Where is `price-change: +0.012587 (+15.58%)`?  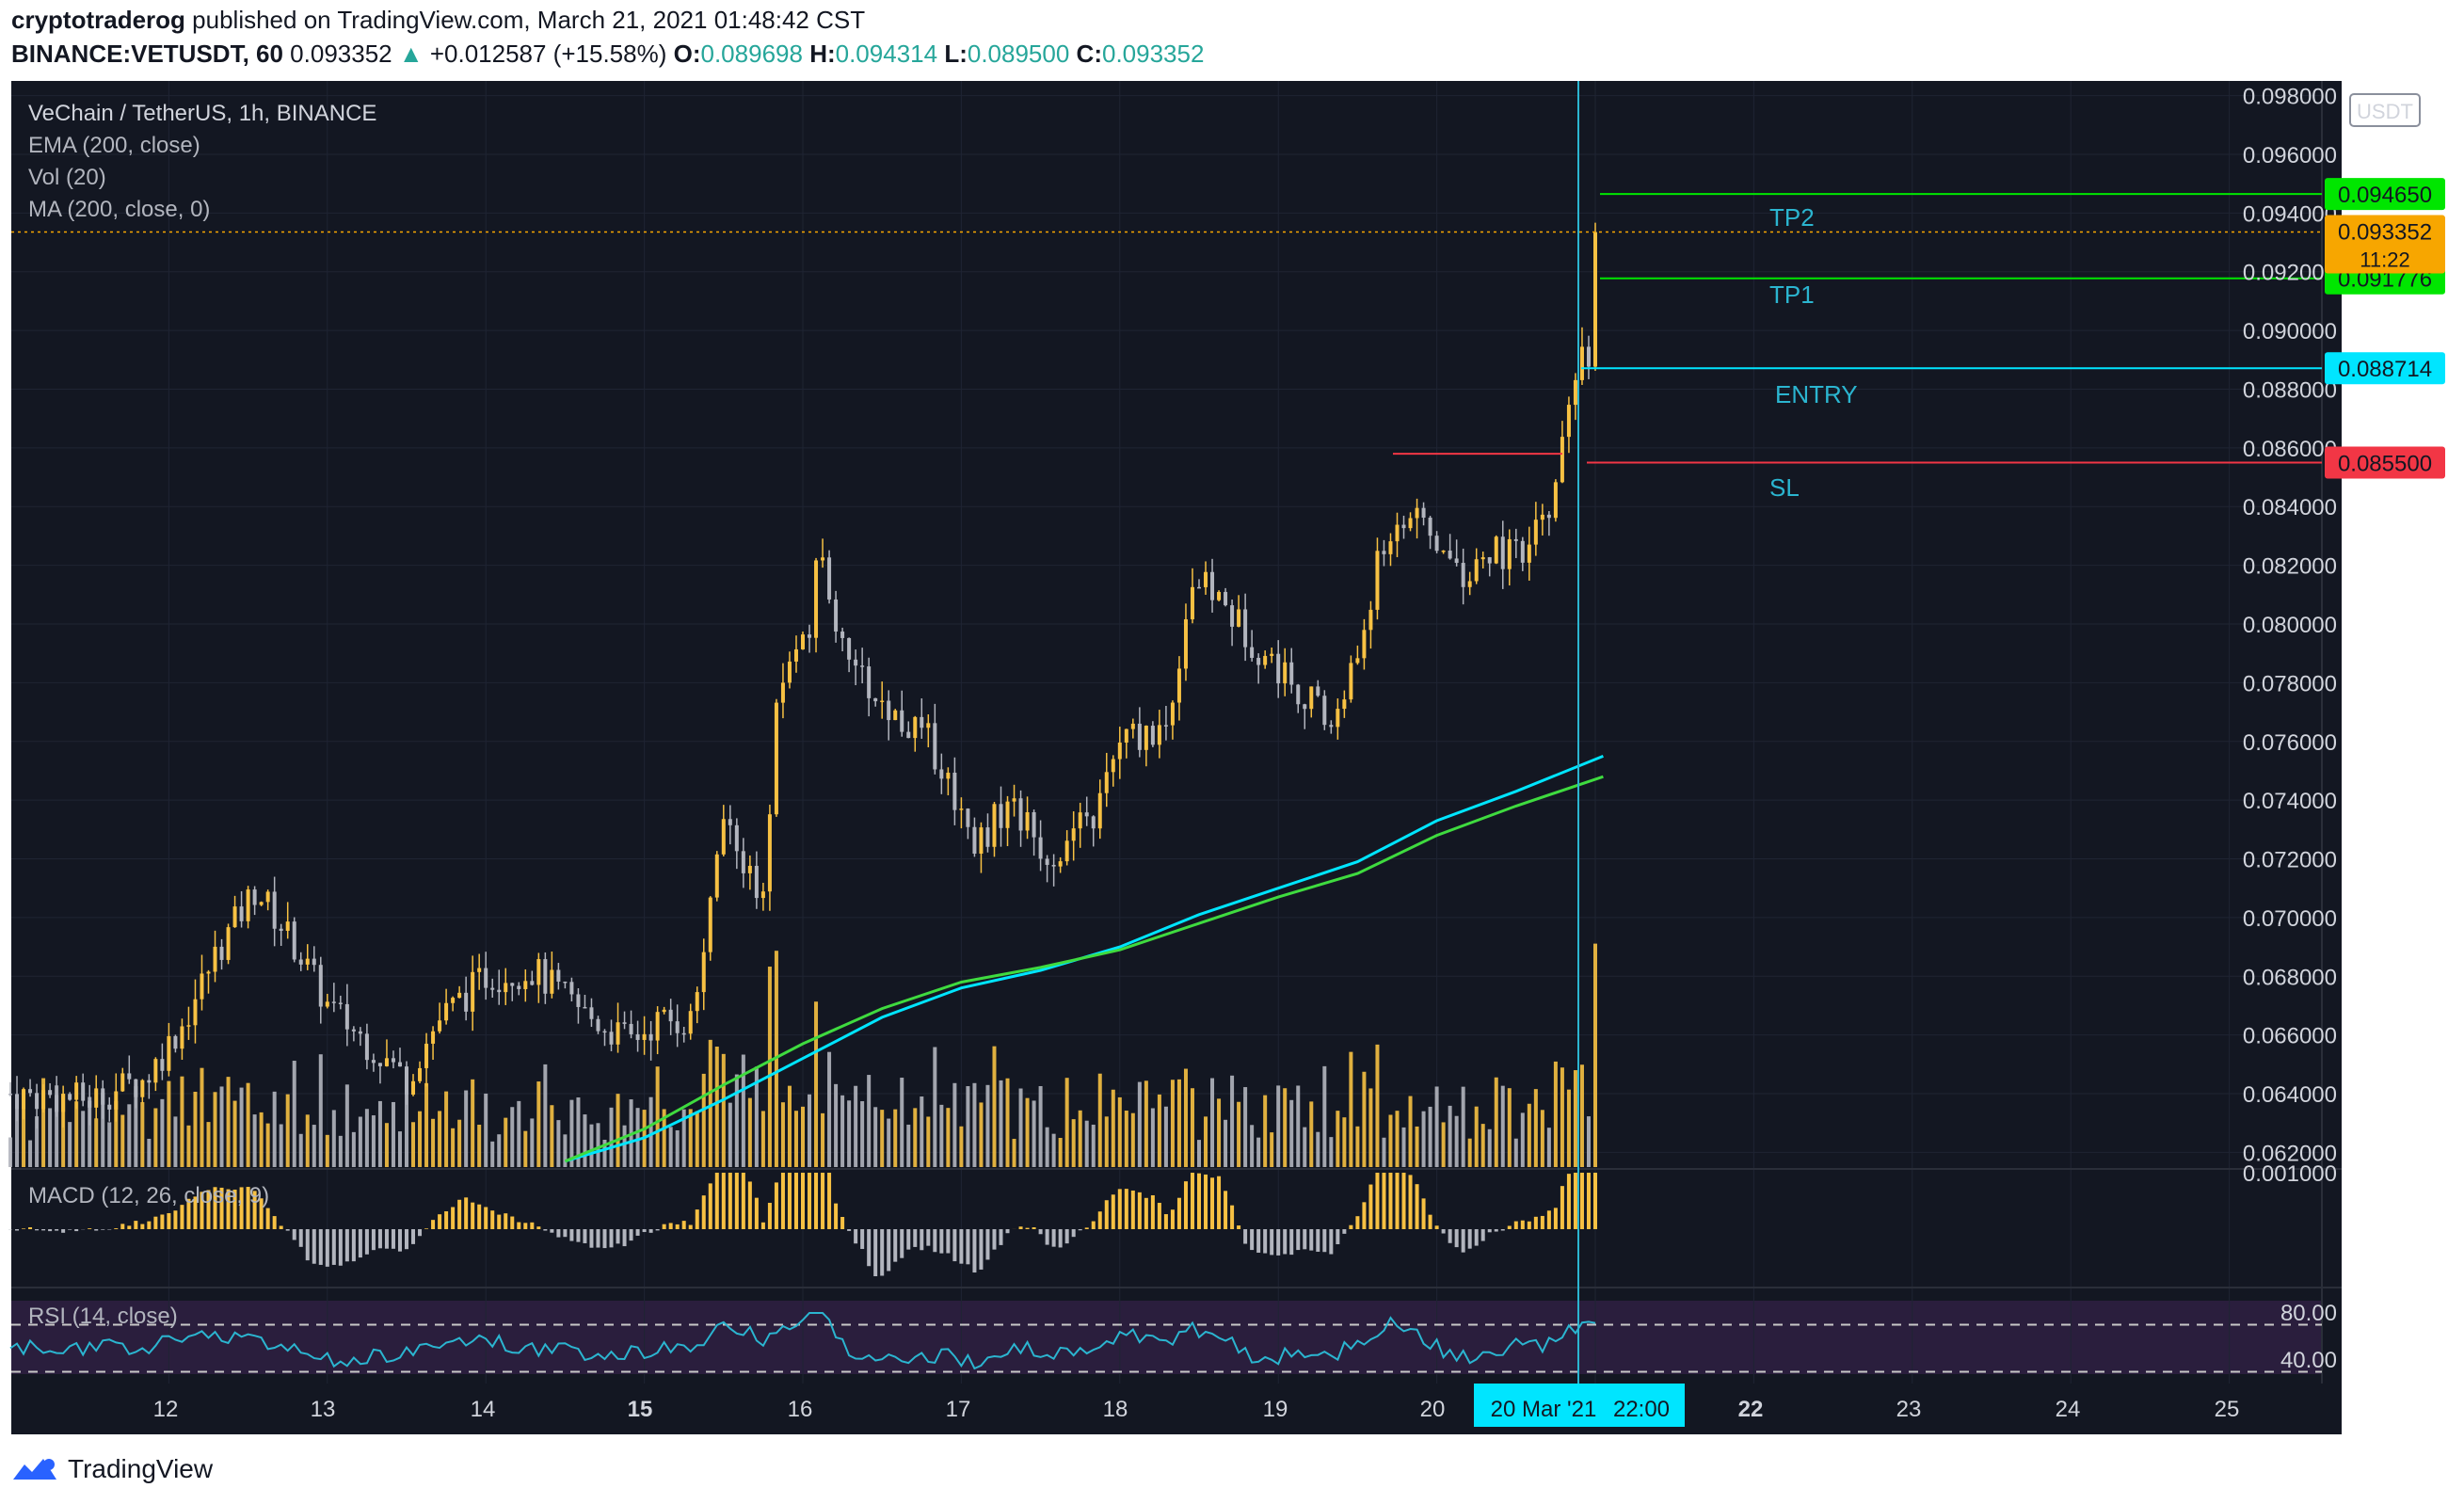 price-change: +0.012587 (+15.58%) is located at coordinates (548, 54).